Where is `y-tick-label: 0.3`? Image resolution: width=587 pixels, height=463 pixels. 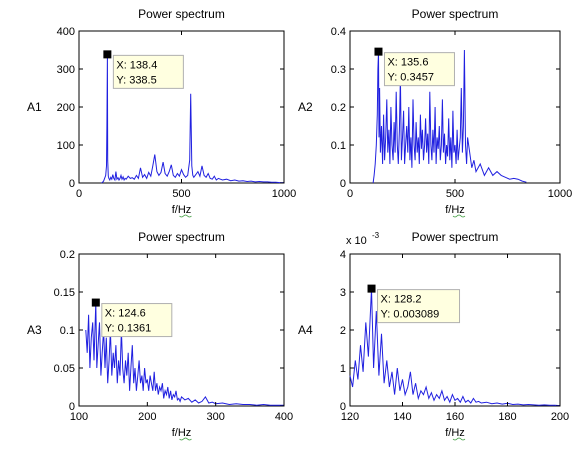
y-tick-label: 0.3 is located at coordinates (338, 70).